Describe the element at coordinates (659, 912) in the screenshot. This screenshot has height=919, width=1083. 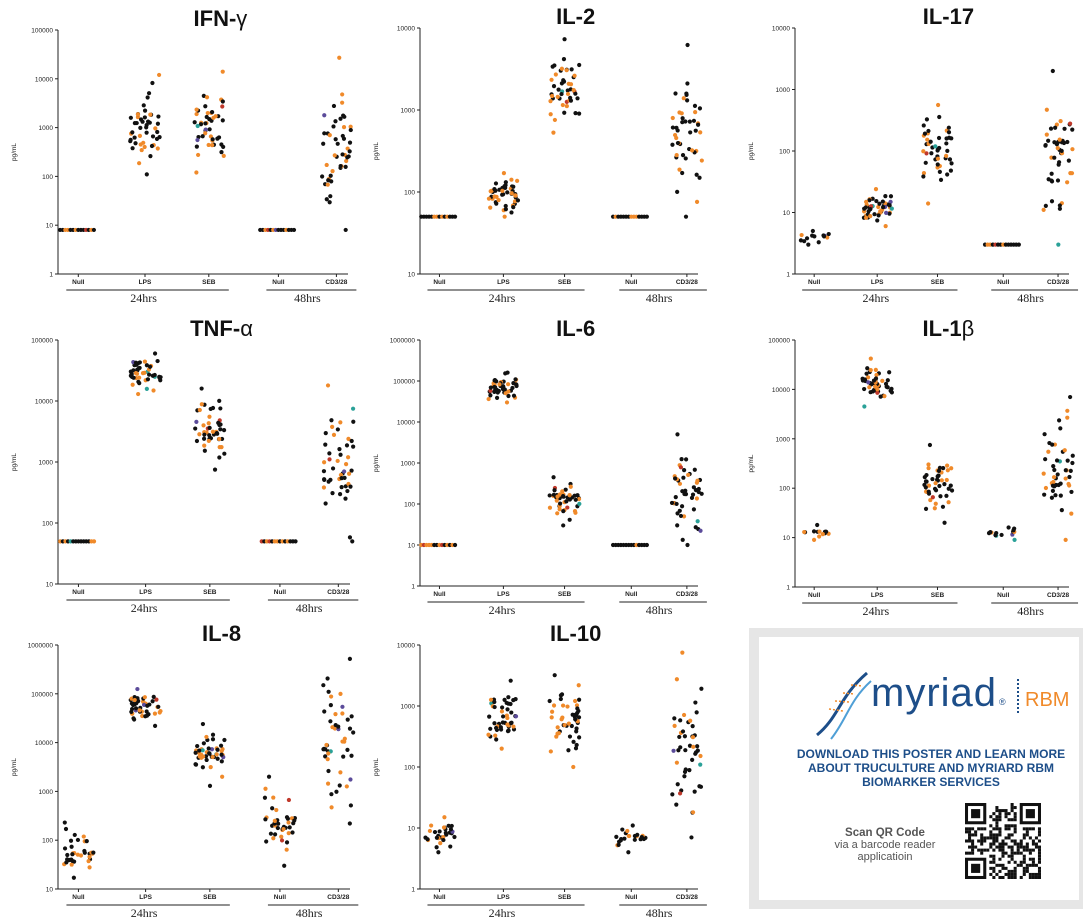
I see `group-label: 48hrs` at that location.